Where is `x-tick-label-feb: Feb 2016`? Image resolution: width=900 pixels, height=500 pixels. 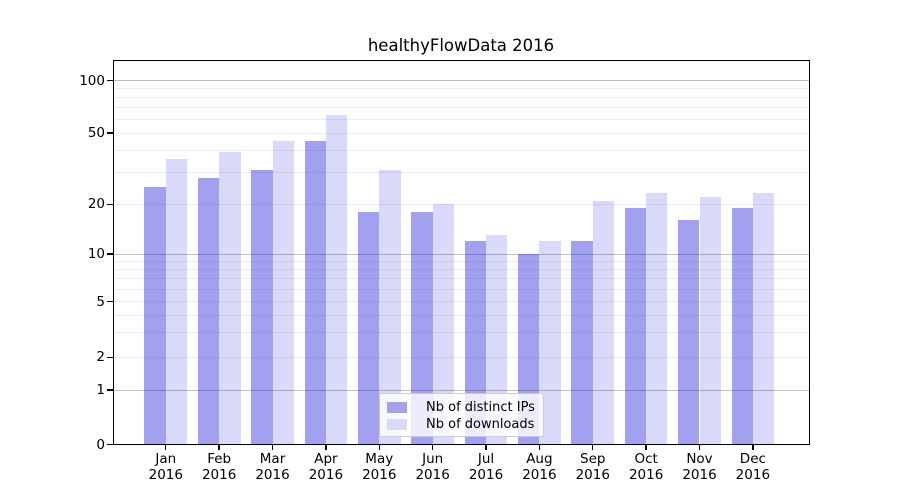
x-tick-label-feb: Feb 2016 is located at coordinates (219, 467).